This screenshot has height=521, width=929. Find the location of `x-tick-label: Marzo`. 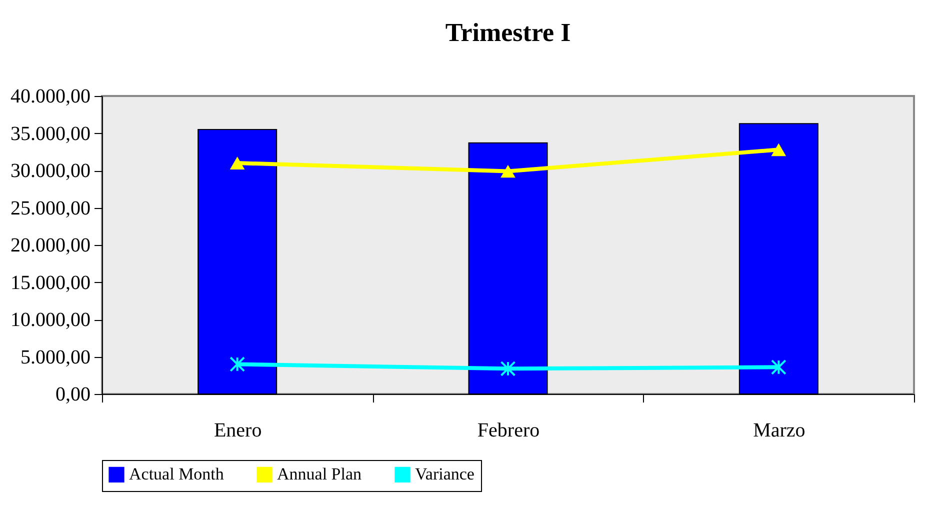

x-tick-label: Marzo is located at coordinates (779, 431).